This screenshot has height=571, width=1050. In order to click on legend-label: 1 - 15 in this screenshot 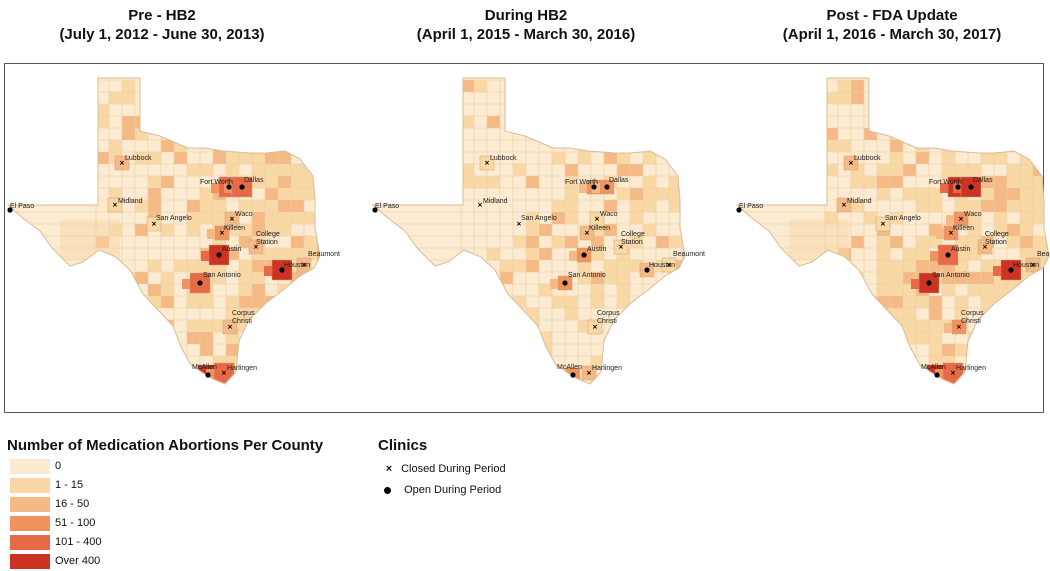, I will do `click(69, 485)`.